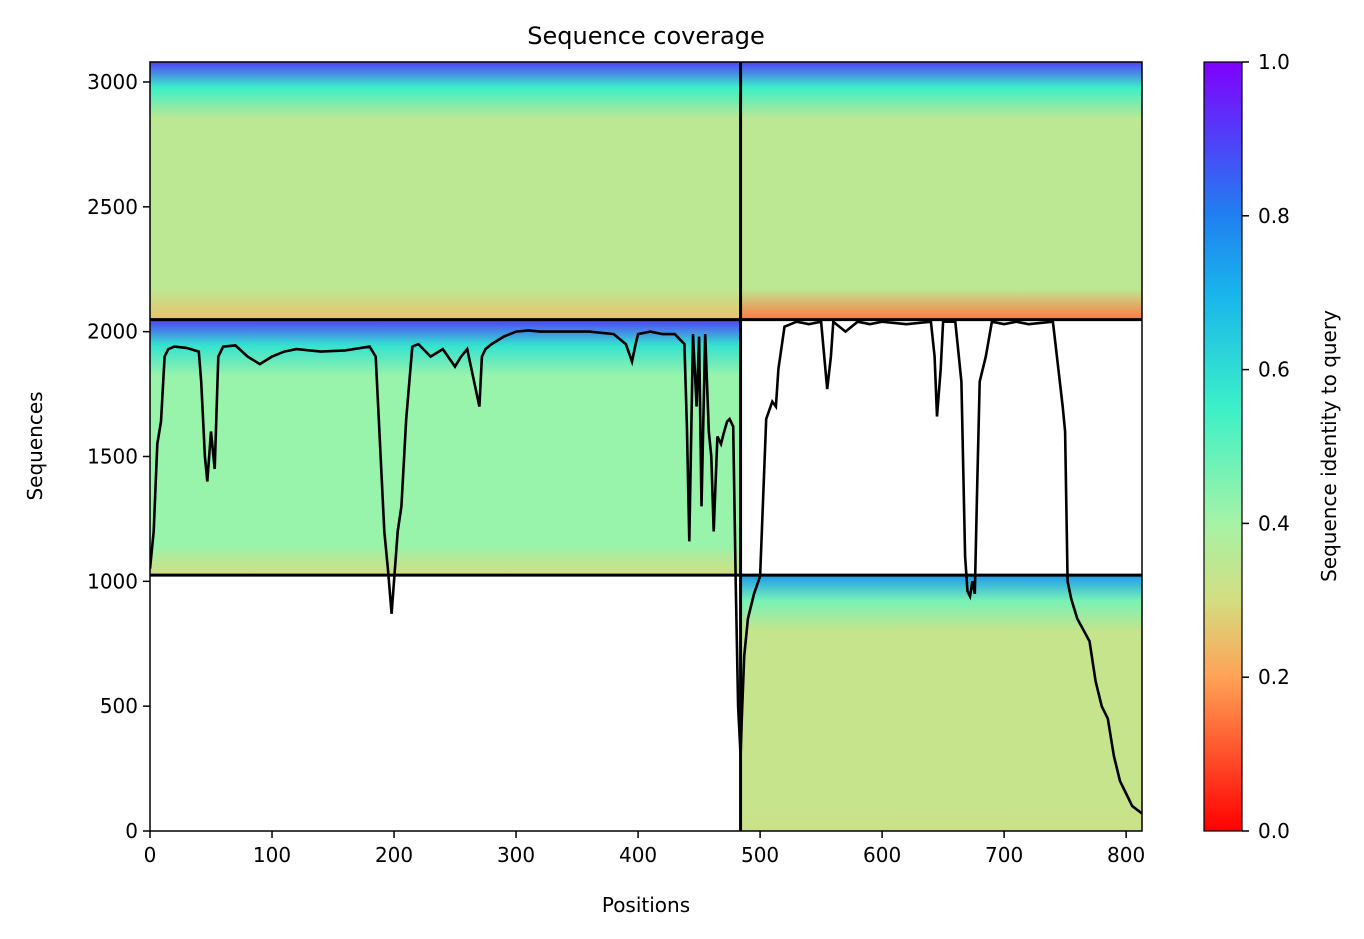 The image size is (1364, 939). Describe the element at coordinates (112, 207) in the screenshot. I see `y-tick-label-2500: 2500` at that location.